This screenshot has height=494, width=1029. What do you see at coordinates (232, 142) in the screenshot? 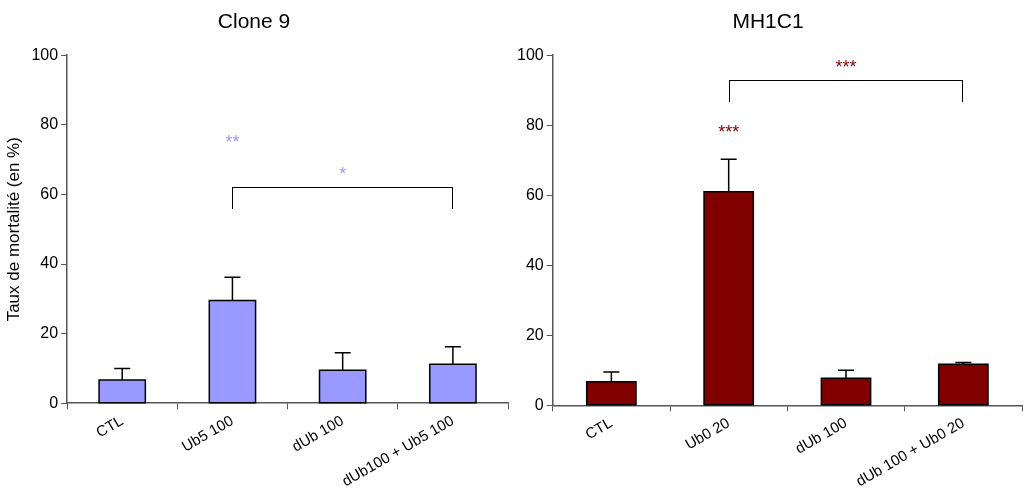
I see `annotation: **` at bounding box center [232, 142].